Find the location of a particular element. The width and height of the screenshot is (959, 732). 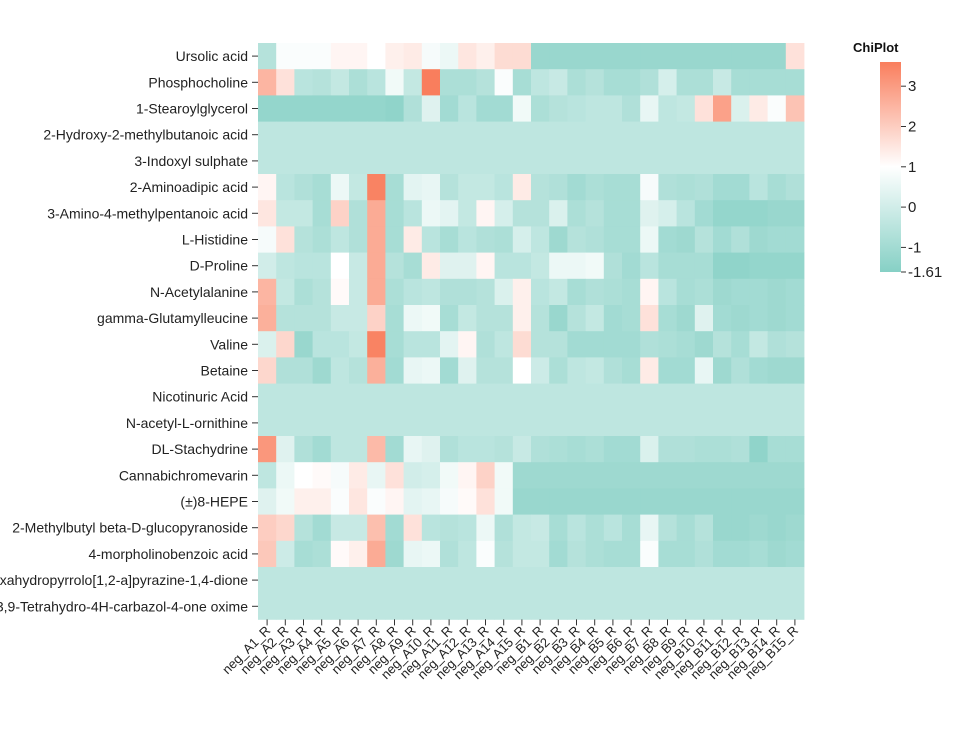

row-label: (±)8-HEPE is located at coordinates (214, 502).